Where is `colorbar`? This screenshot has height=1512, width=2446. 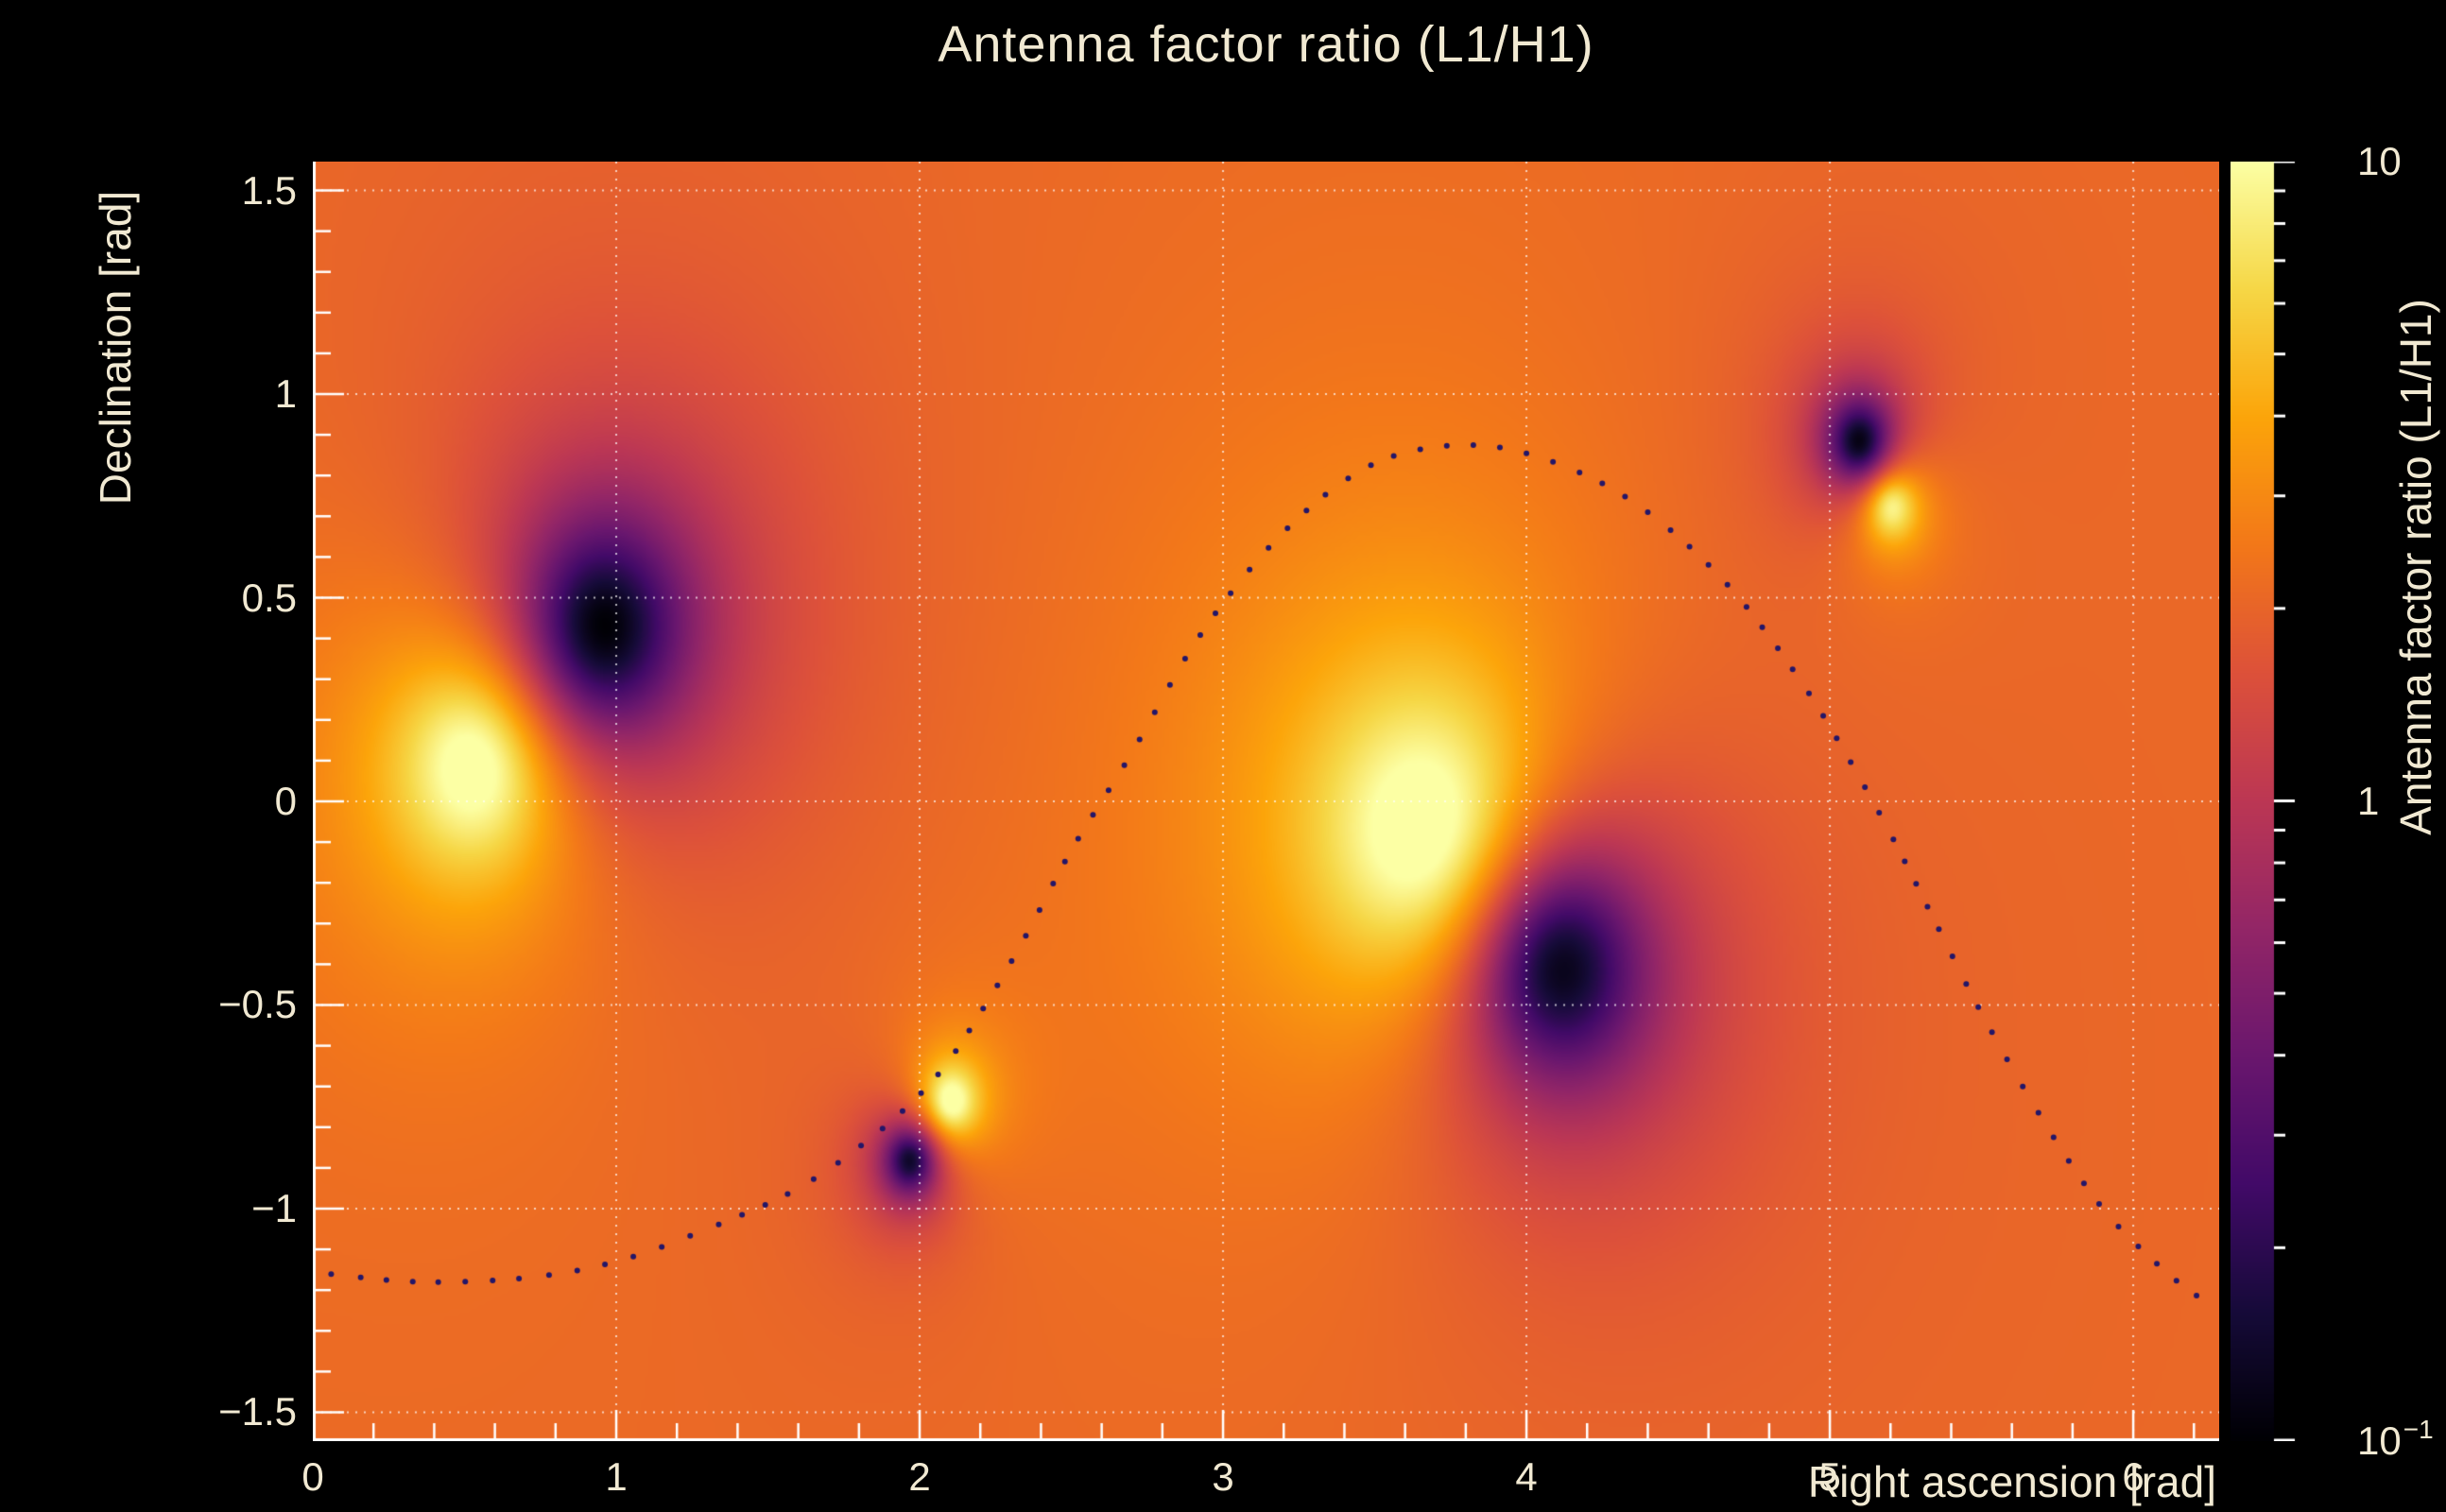
colorbar is located at coordinates (2268, 801).